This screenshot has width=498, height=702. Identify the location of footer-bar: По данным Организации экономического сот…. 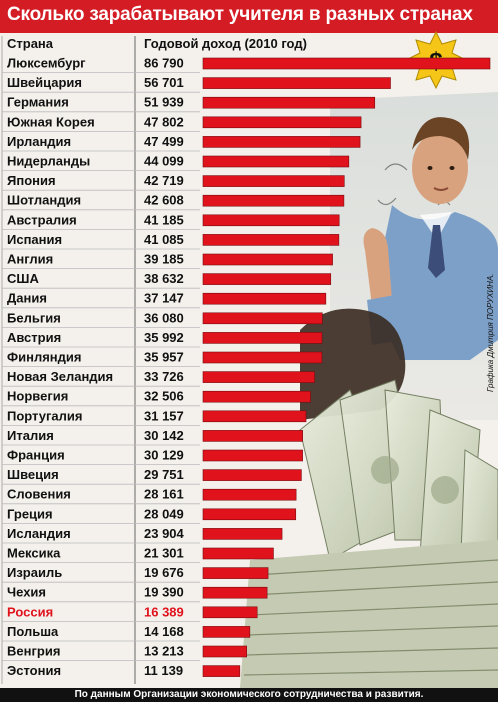
(249, 695).